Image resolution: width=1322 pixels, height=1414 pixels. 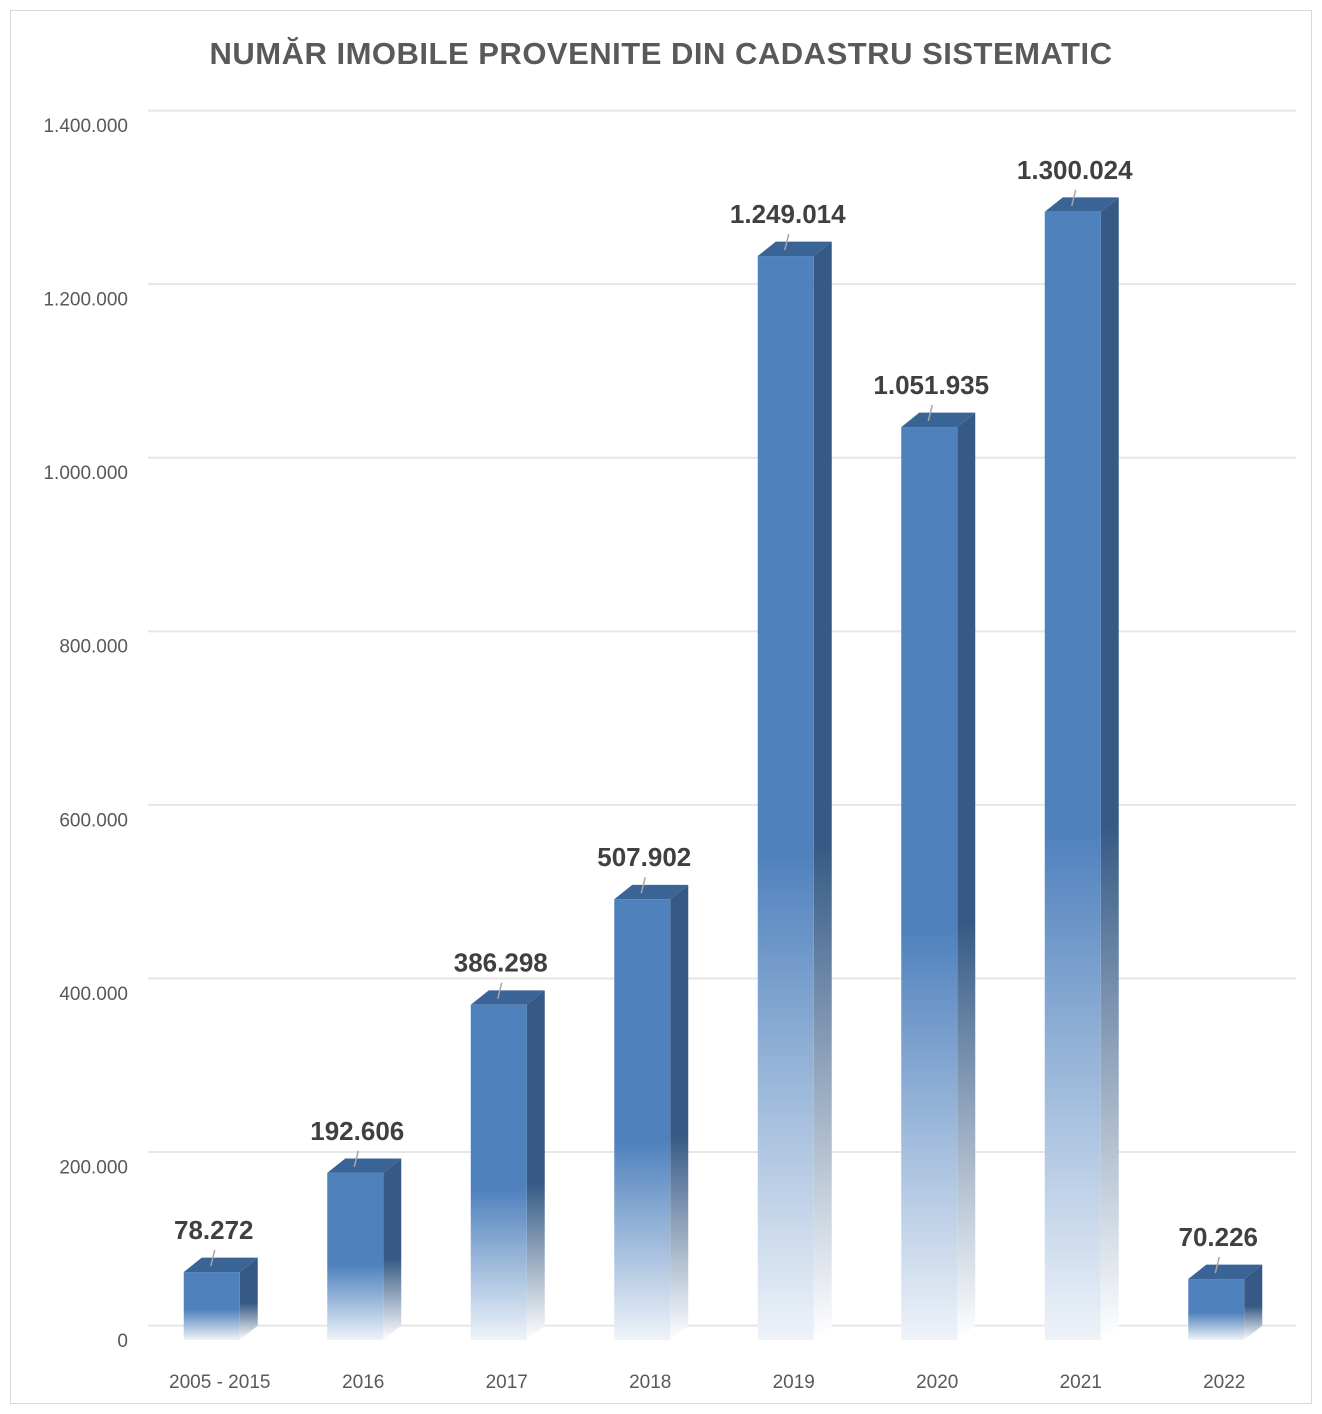 What do you see at coordinates (357, 1131) in the screenshot?
I see `data-label: 192.606` at bounding box center [357, 1131].